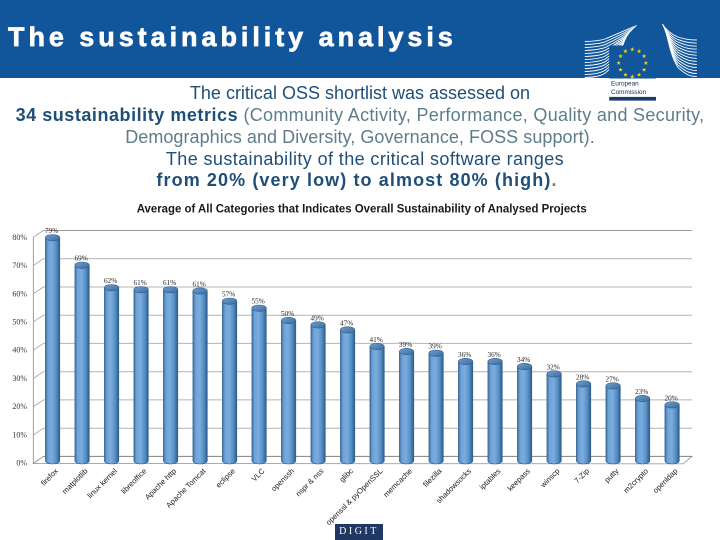 This screenshot has height=540, width=720. Describe the element at coordinates (641, 392) in the screenshot. I see `svg-text: 23%` at that location.